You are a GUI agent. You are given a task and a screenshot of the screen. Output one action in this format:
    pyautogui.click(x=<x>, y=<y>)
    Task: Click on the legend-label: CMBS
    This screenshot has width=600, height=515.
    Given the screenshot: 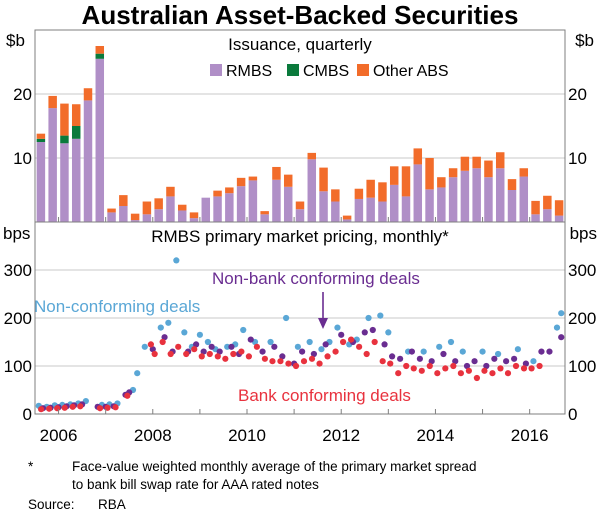 What is the action you would take?
    pyautogui.click(x=326, y=71)
    